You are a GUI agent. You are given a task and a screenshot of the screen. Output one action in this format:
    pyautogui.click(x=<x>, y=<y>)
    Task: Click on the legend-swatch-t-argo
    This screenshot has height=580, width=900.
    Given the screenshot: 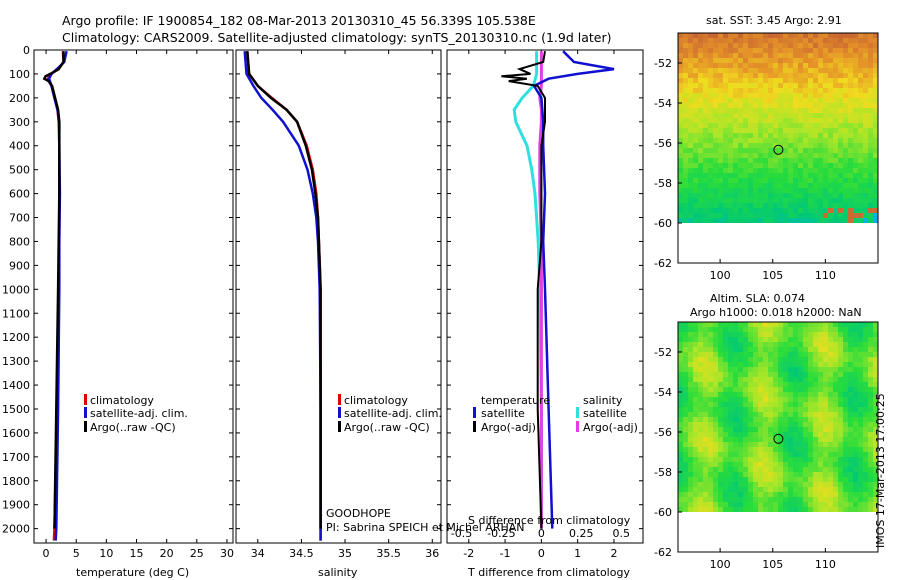 What is the action you would take?
    pyautogui.click(x=474, y=426)
    